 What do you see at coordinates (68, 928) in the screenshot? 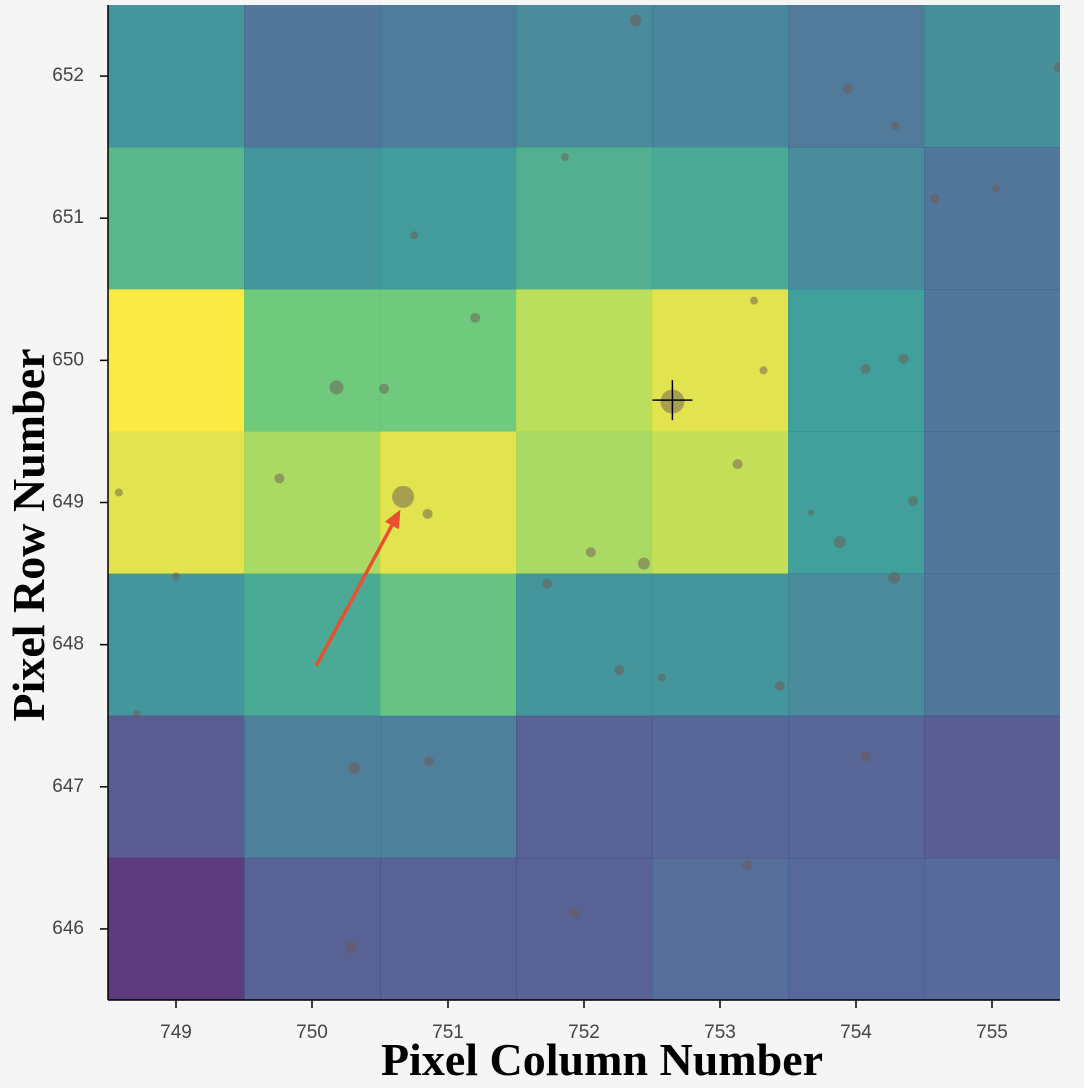
I see `y-tick-label: 646` at bounding box center [68, 928].